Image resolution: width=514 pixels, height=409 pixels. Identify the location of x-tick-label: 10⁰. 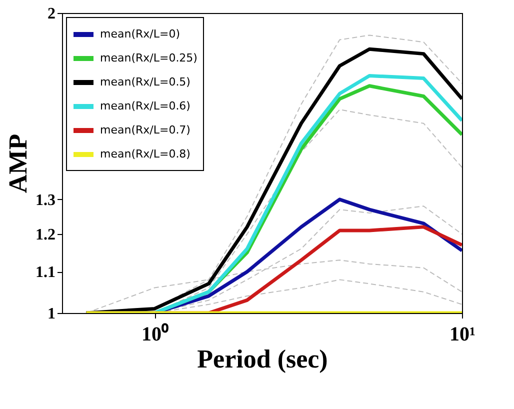
(155, 334).